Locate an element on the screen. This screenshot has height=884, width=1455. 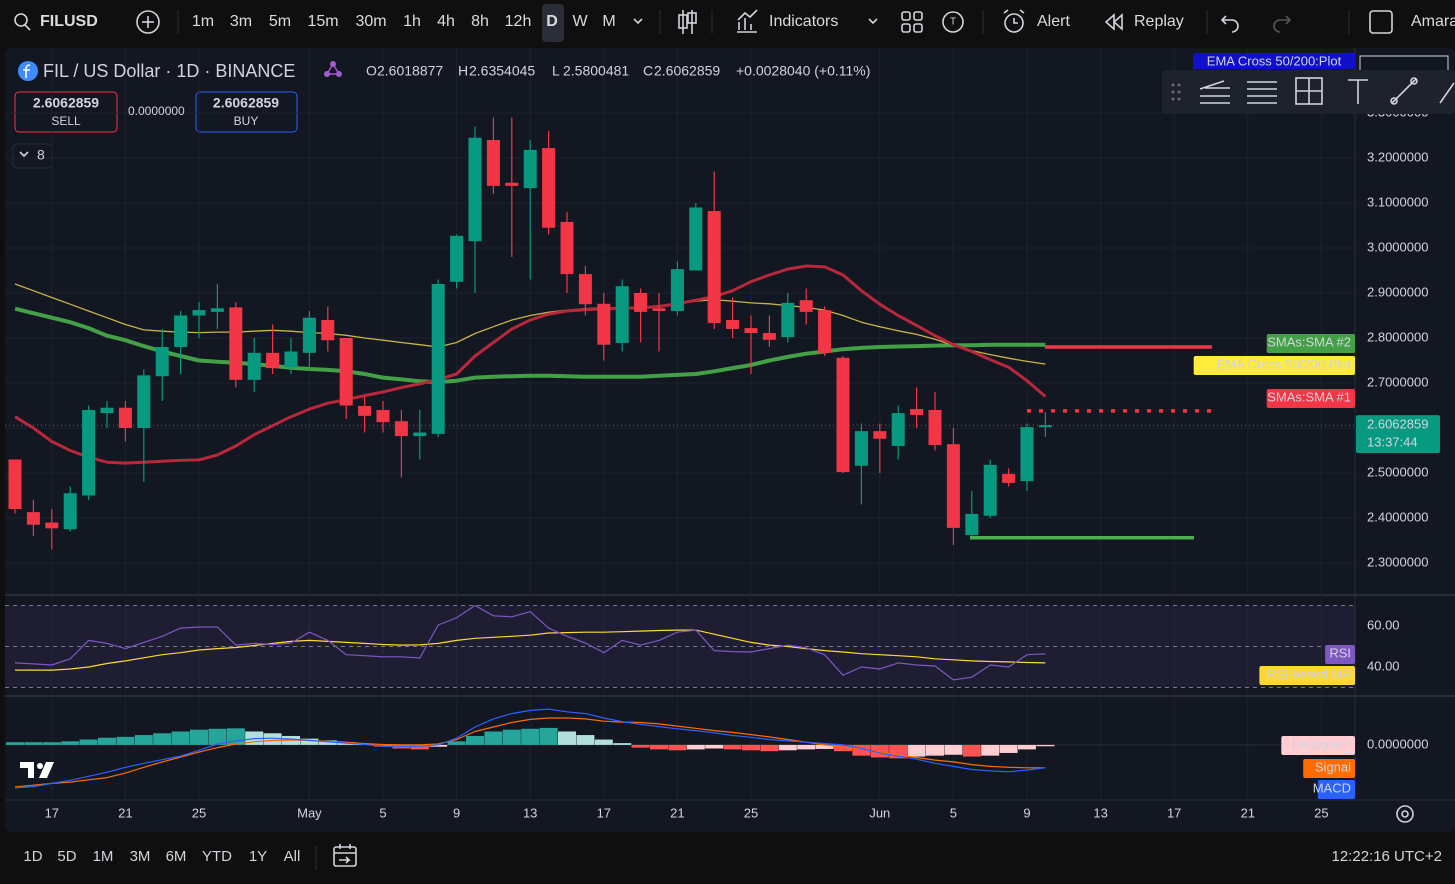
price-label-bg is located at coordinates (1398, 434).